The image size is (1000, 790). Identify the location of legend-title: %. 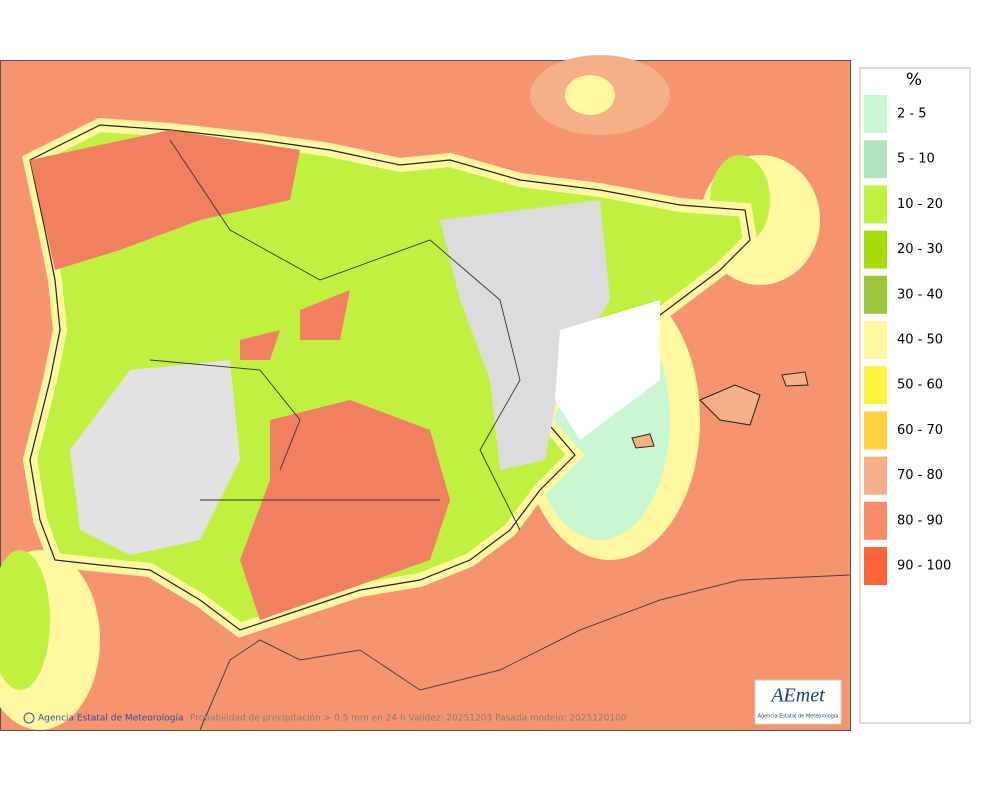
(914, 80).